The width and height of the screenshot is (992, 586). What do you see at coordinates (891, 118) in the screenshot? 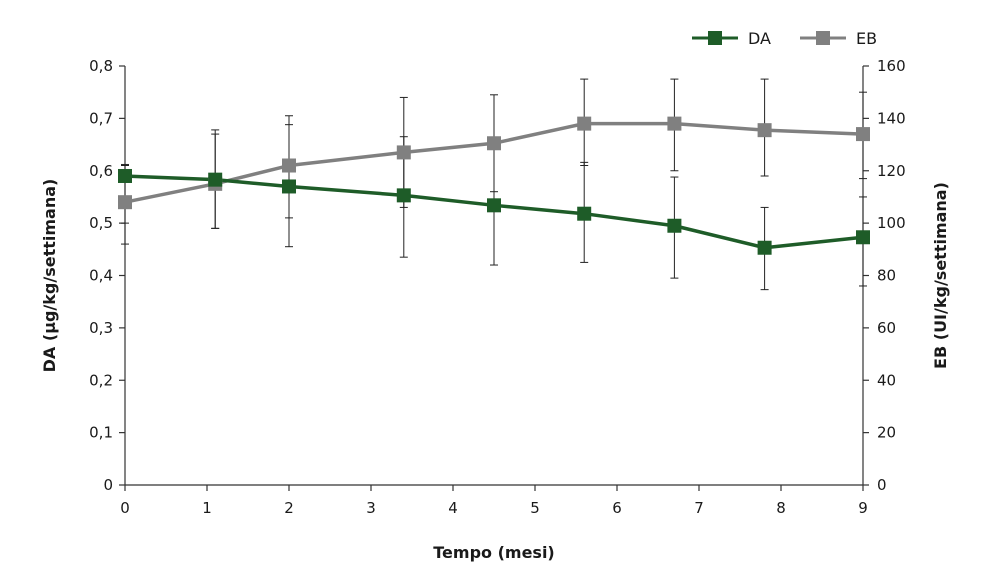
I see `right-y-tick-label: 140` at bounding box center [891, 118].